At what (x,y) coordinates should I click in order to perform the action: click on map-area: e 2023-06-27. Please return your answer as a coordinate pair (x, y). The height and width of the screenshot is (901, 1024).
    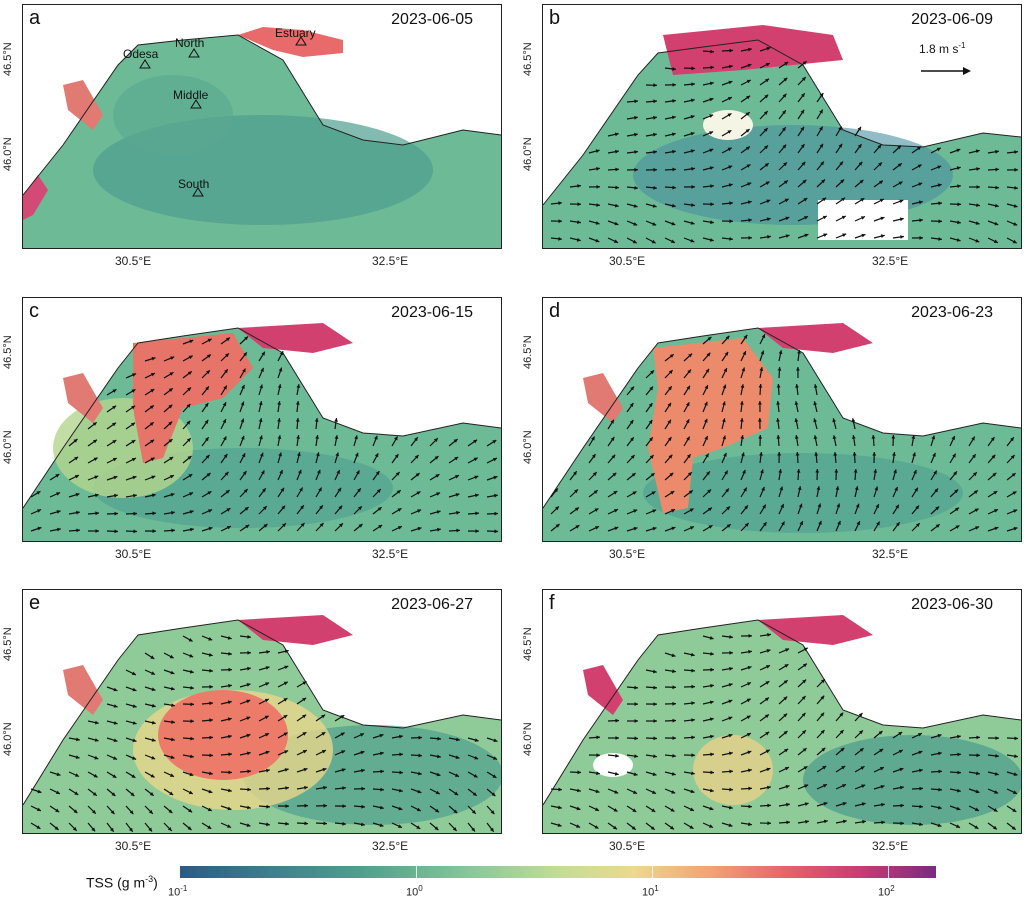
    Looking at the image, I should click on (262, 711).